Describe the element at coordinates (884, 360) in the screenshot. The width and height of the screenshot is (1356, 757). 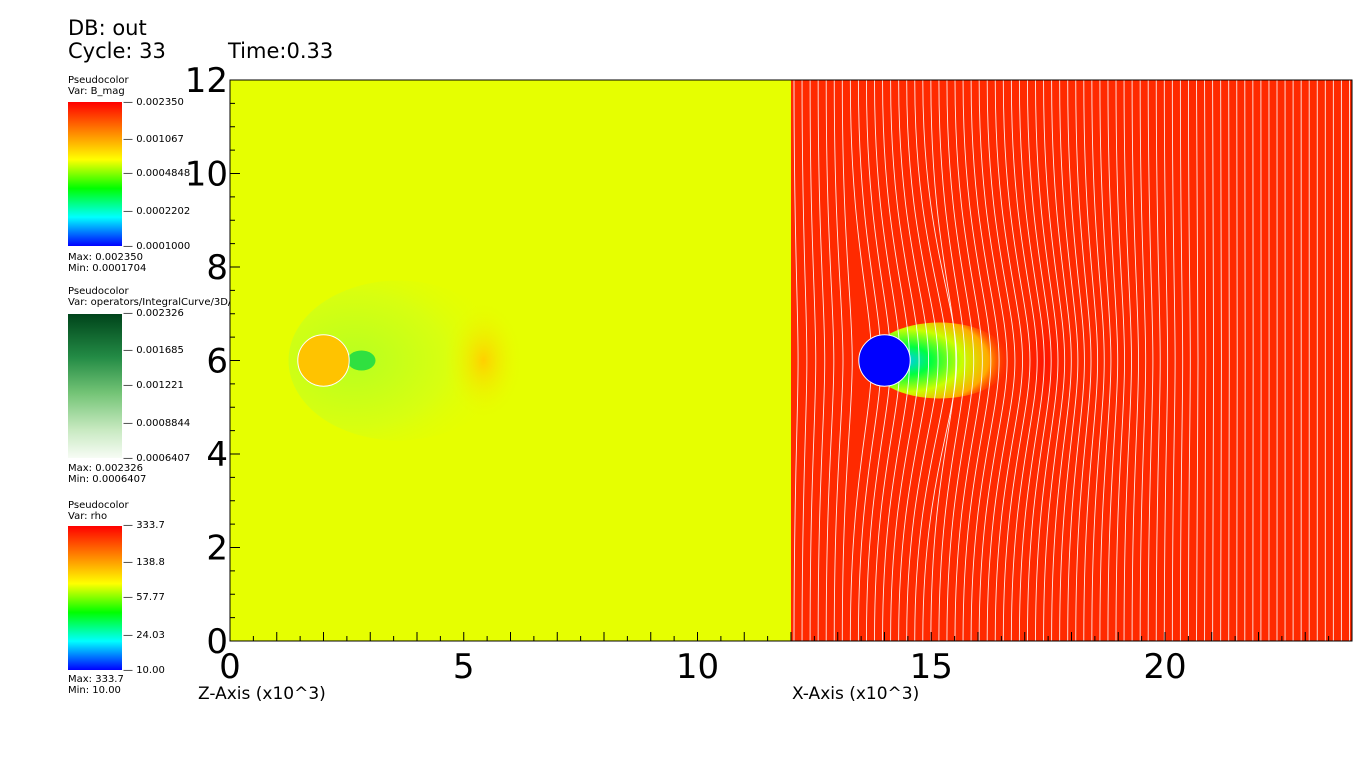
I see `obstacle-B_mag` at that location.